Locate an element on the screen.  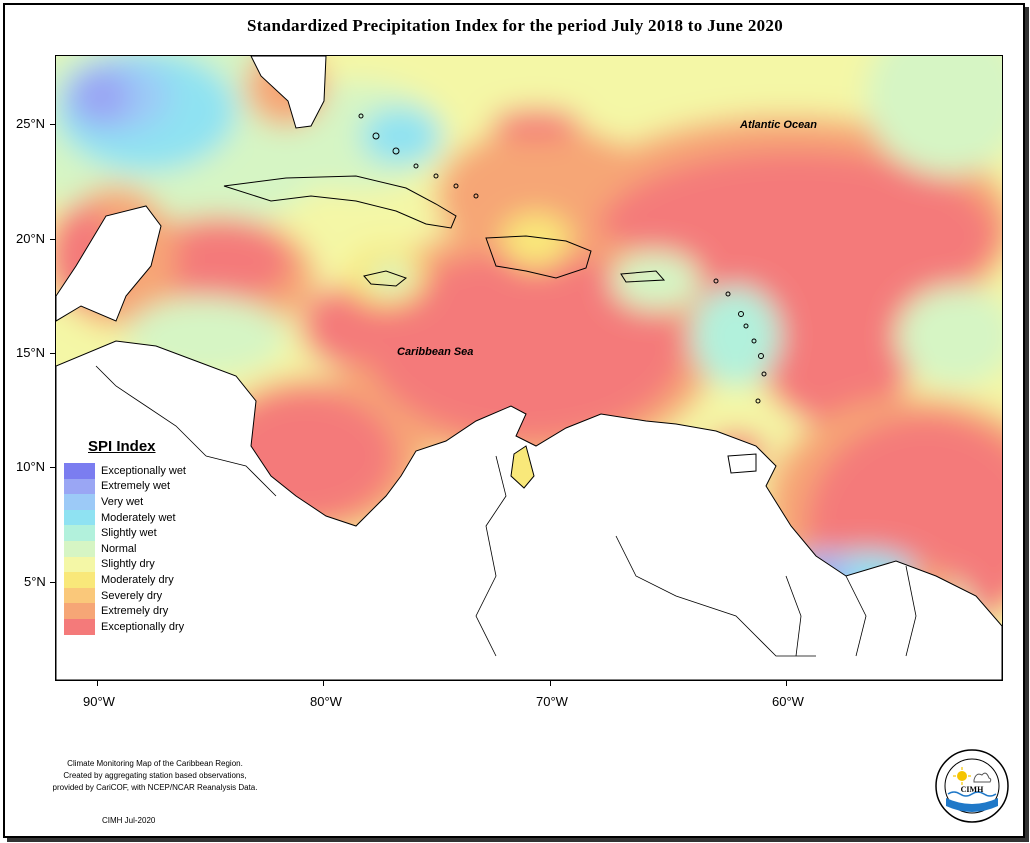
legend-label: Extremely dry is located at coordinates (135, 611).